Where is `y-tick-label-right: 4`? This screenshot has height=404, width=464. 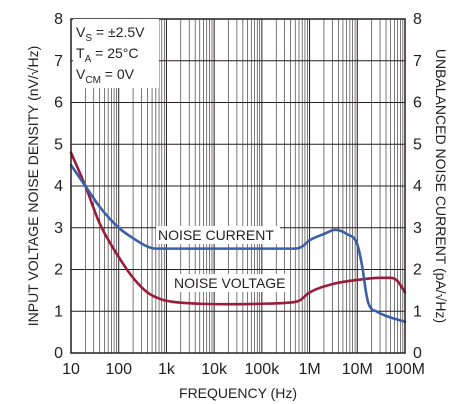 y-tick-label-right: 4 is located at coordinates (417, 186).